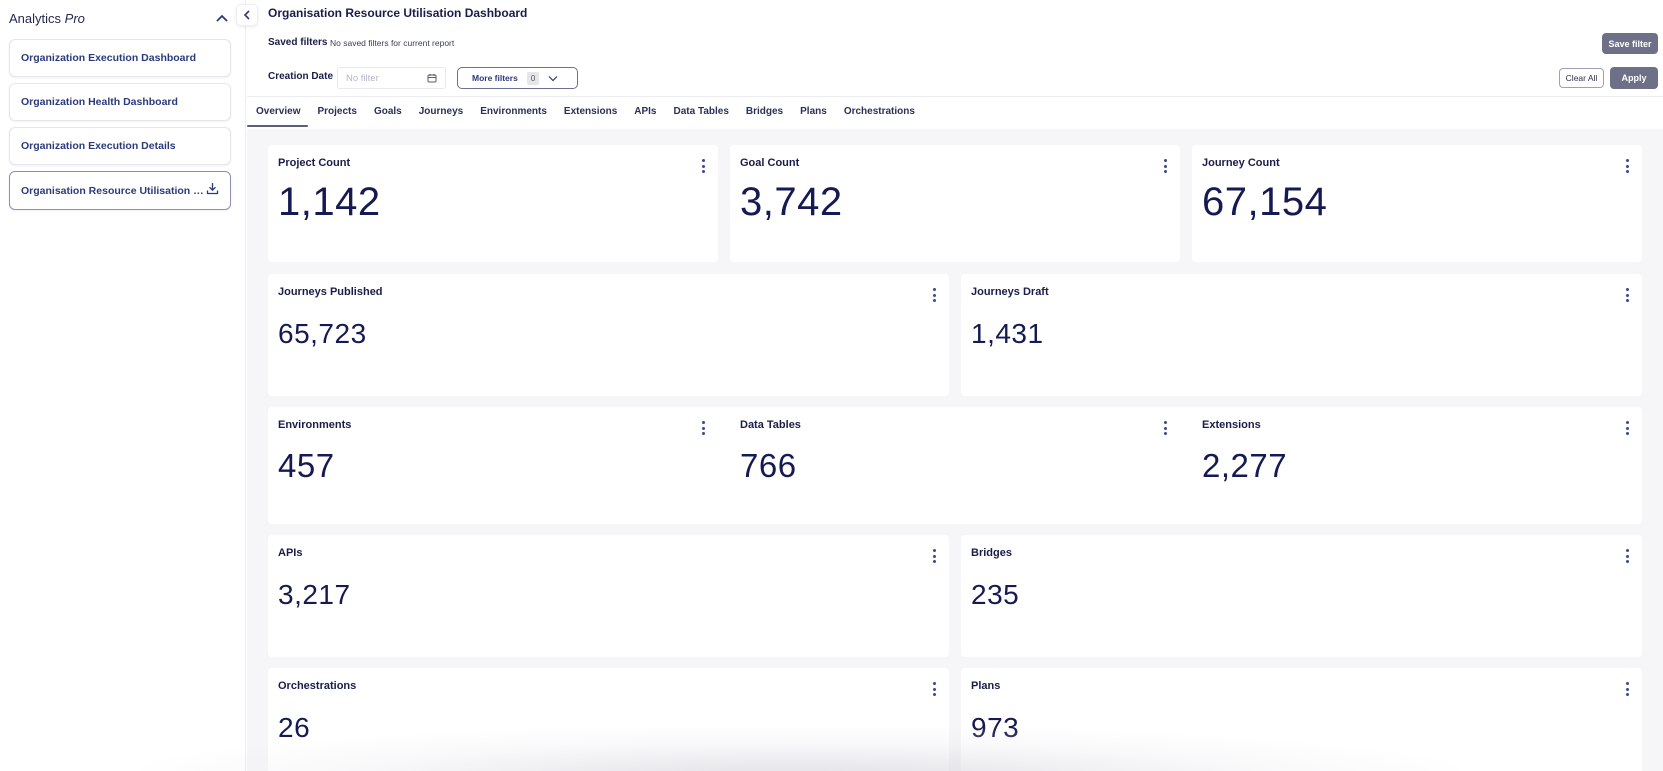 The image size is (1663, 771). What do you see at coordinates (119, 18) in the screenshot?
I see `sidebar-header: Analytics Pro` at bounding box center [119, 18].